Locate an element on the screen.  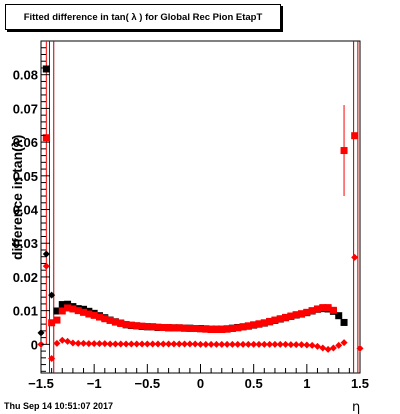
x-tick-label: 1.5 is located at coordinates (360, 383).